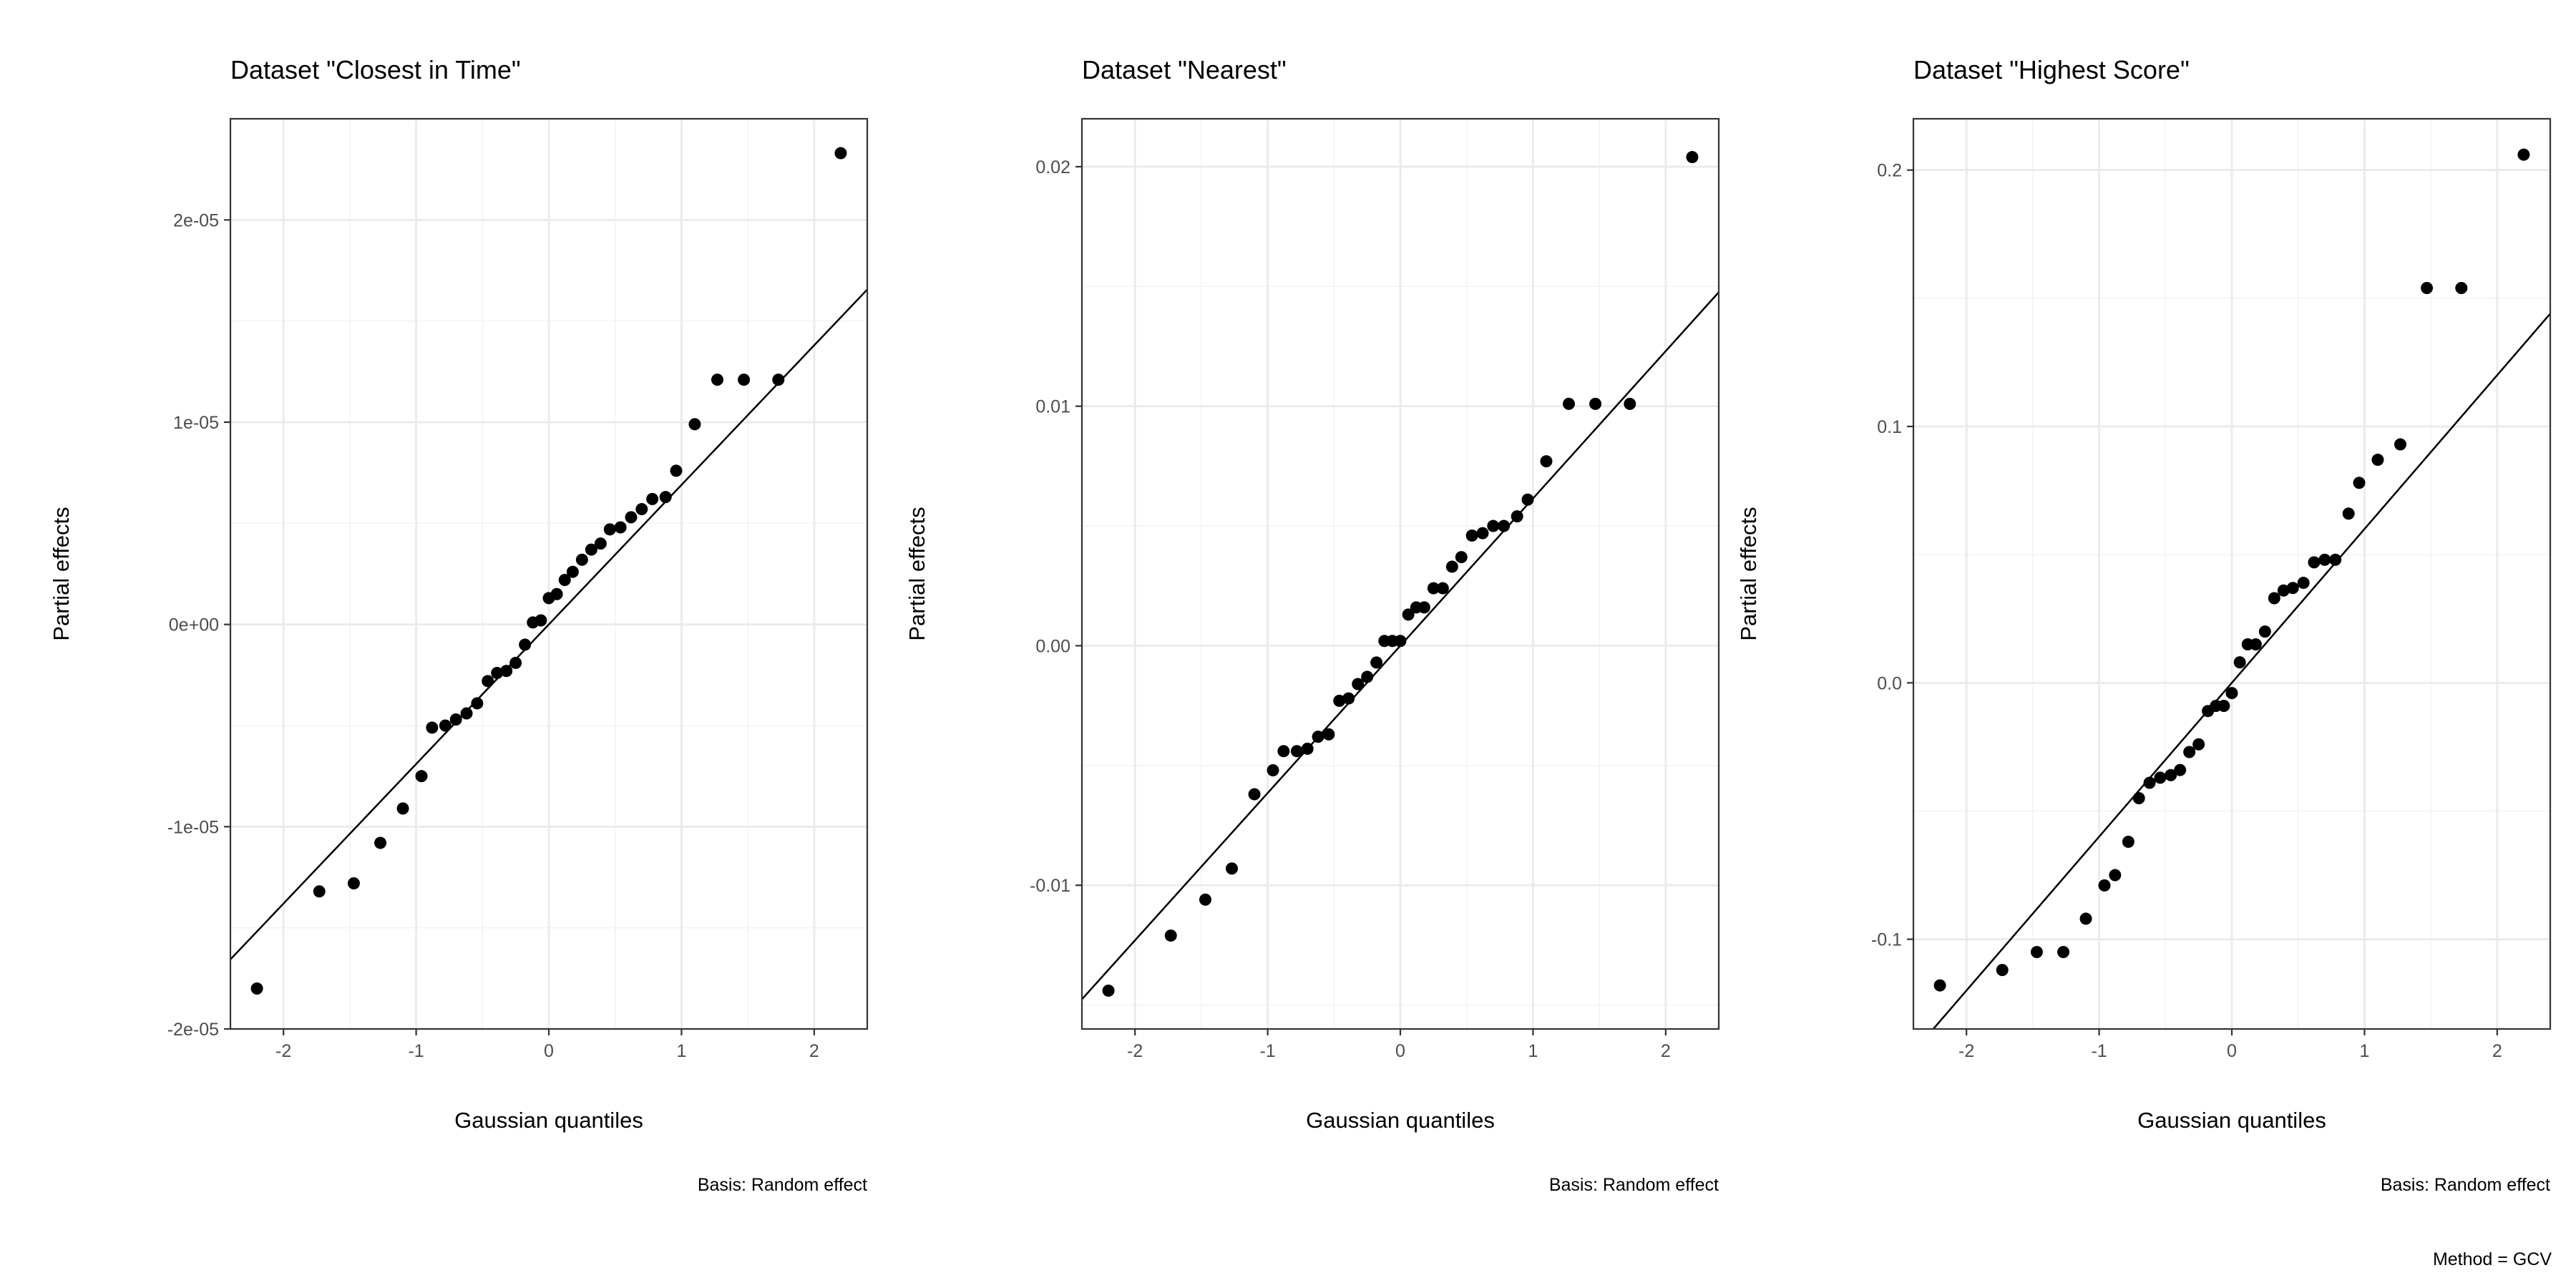 The height and width of the screenshot is (1288, 2576). What do you see at coordinates (2051, 69) in the screenshot?
I see `panel-title: Dataset "Highest Score"` at bounding box center [2051, 69].